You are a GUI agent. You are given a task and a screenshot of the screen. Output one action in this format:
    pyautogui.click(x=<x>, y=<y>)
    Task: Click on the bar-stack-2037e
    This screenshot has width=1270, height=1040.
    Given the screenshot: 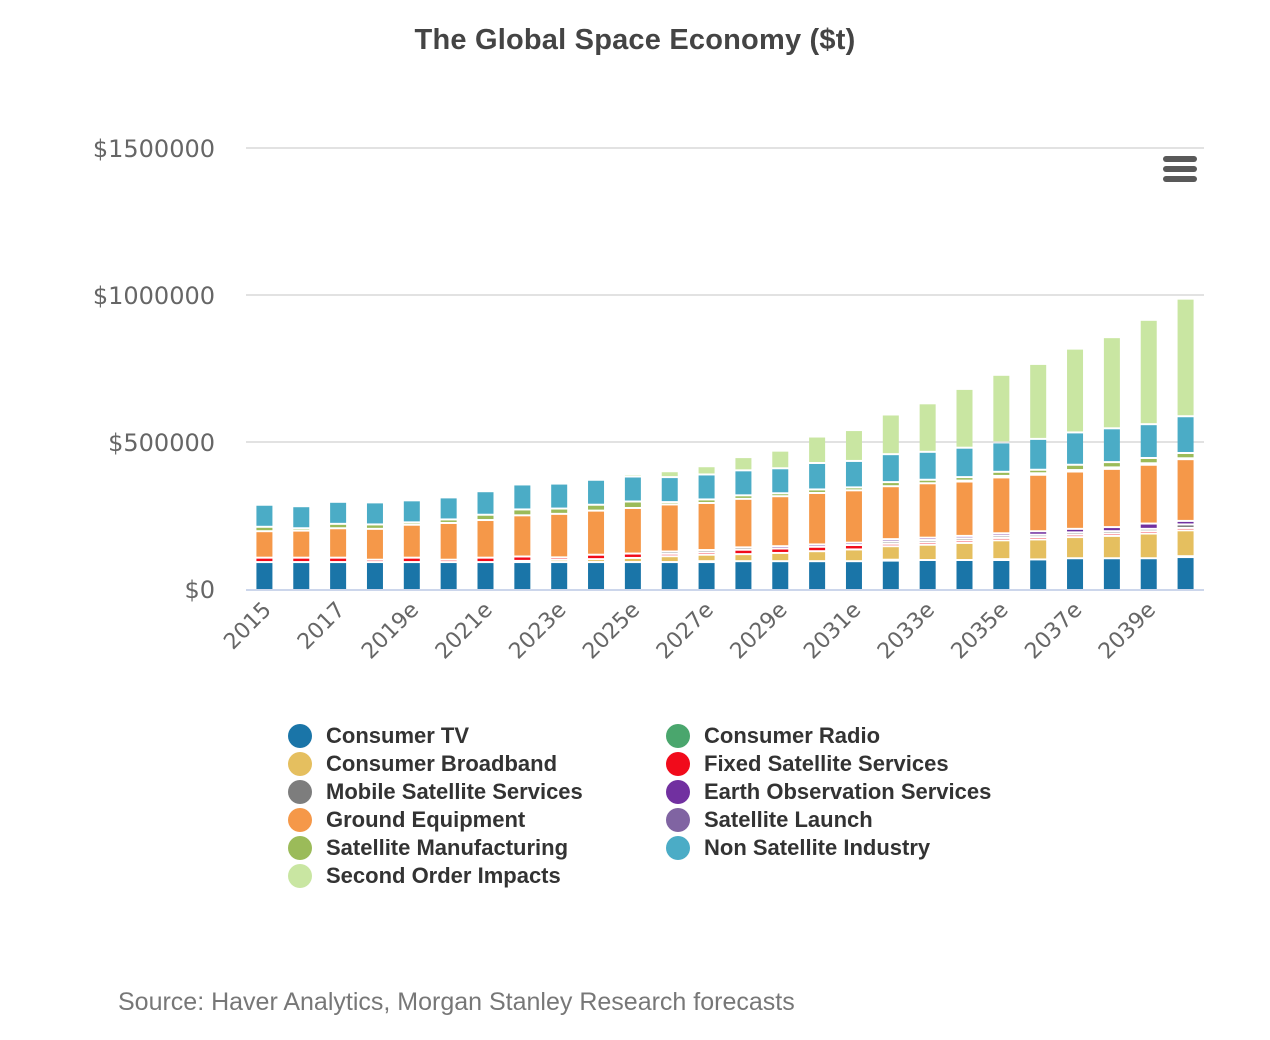 What is the action you would take?
    pyautogui.click(x=1075, y=469)
    